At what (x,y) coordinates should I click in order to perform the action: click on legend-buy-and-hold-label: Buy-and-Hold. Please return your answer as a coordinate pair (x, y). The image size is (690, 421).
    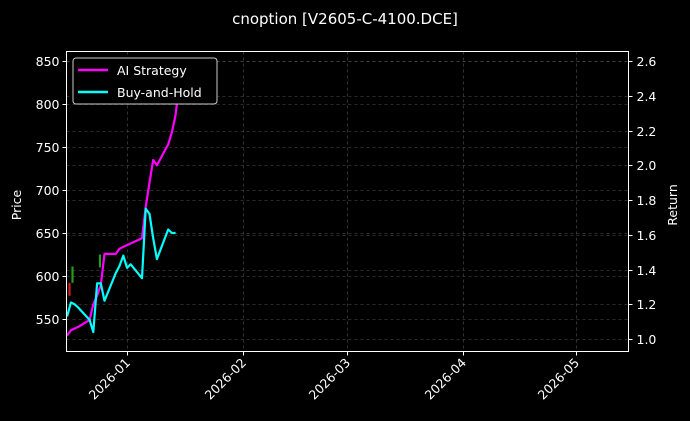
    Looking at the image, I should click on (159, 92).